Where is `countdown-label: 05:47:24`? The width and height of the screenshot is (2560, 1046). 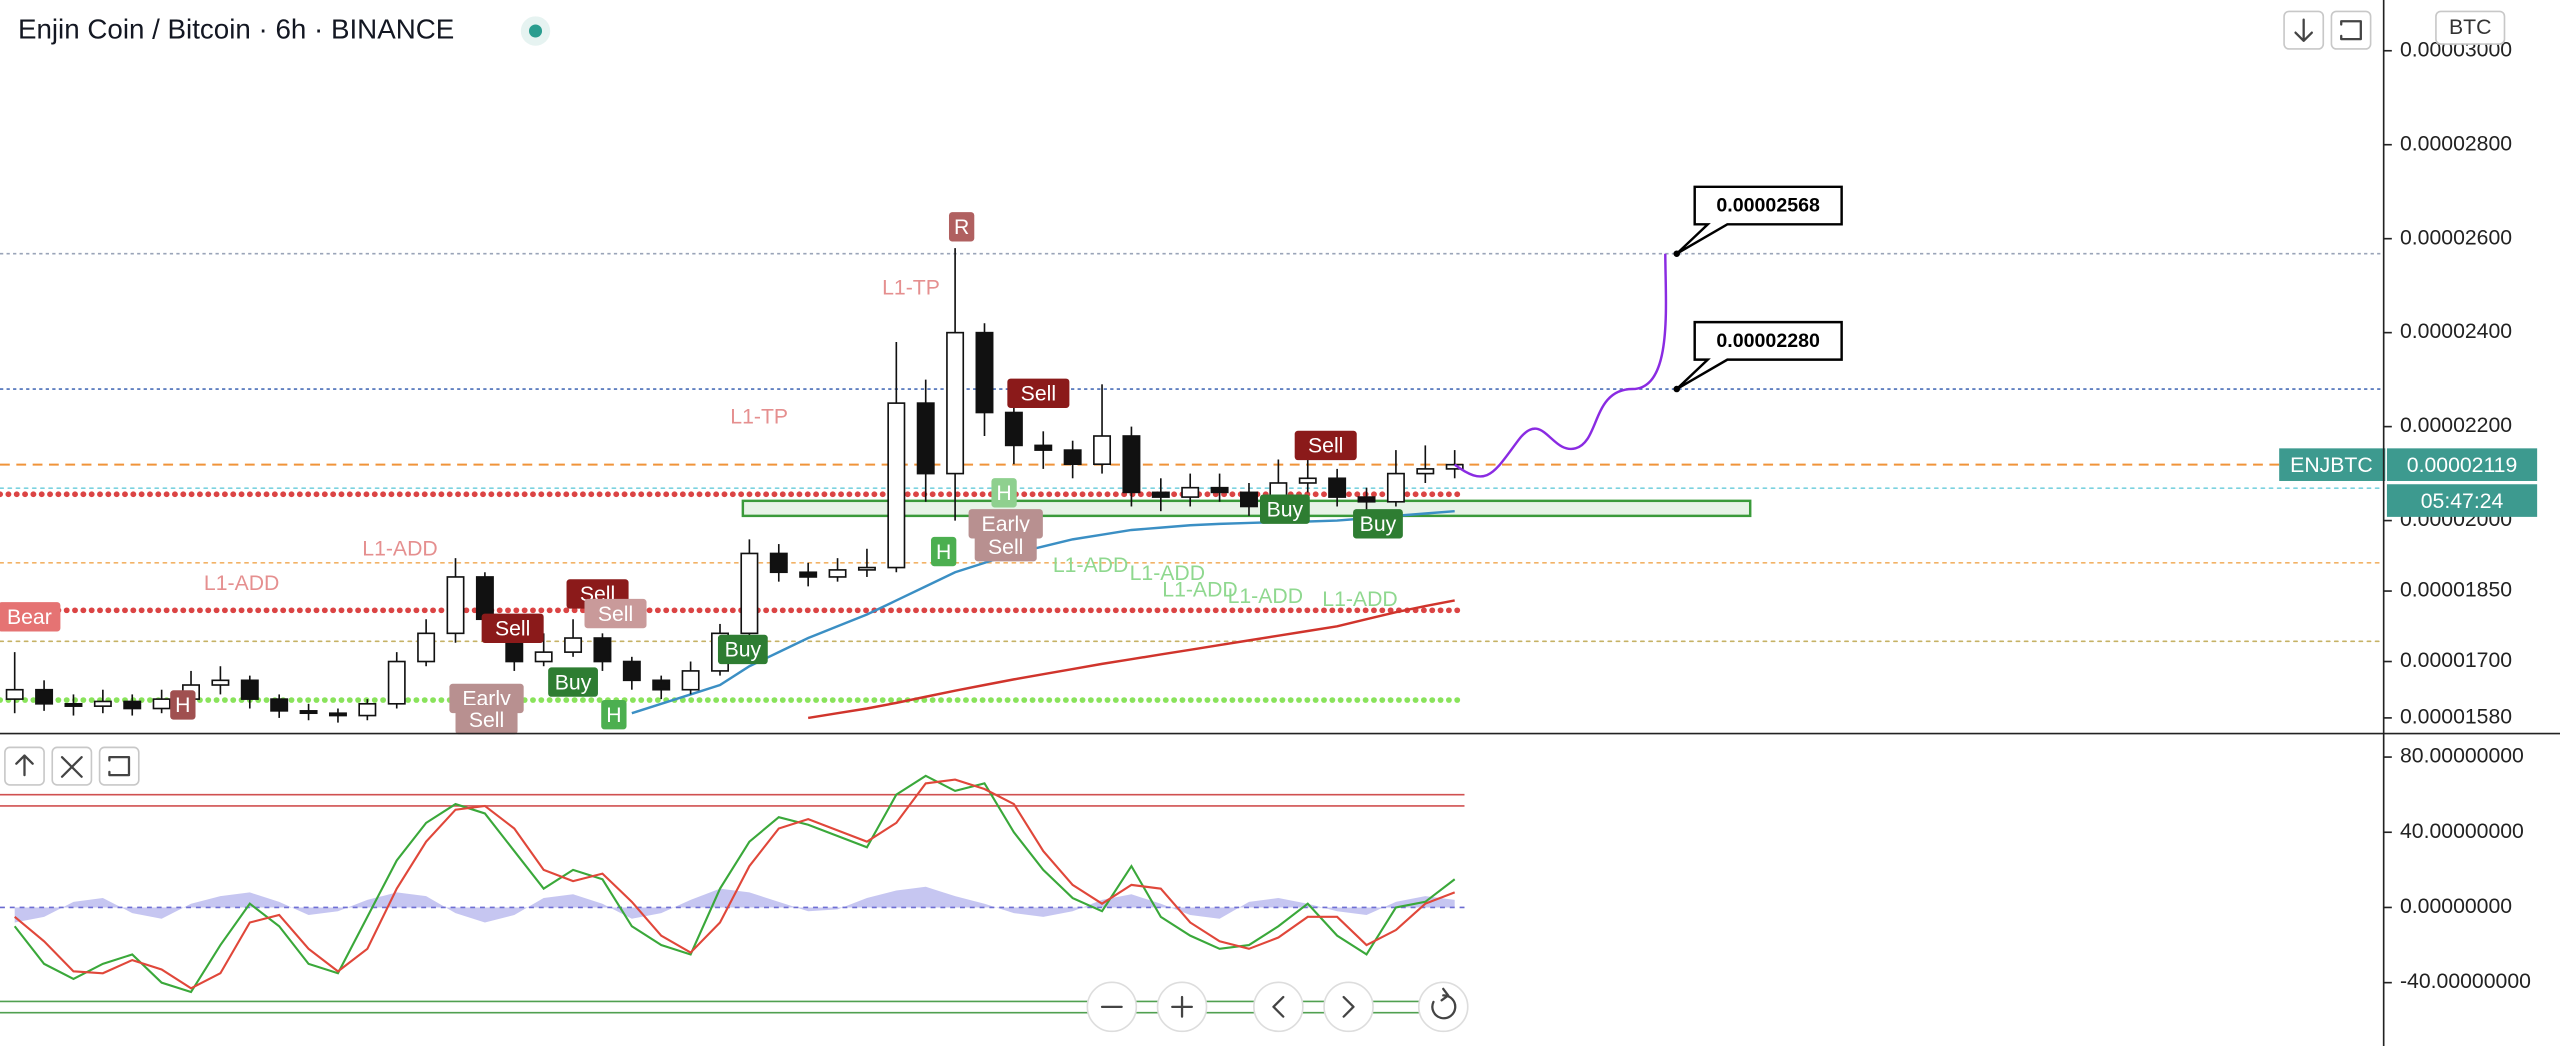
countdown-label: 05:47:24 is located at coordinates (2462, 501).